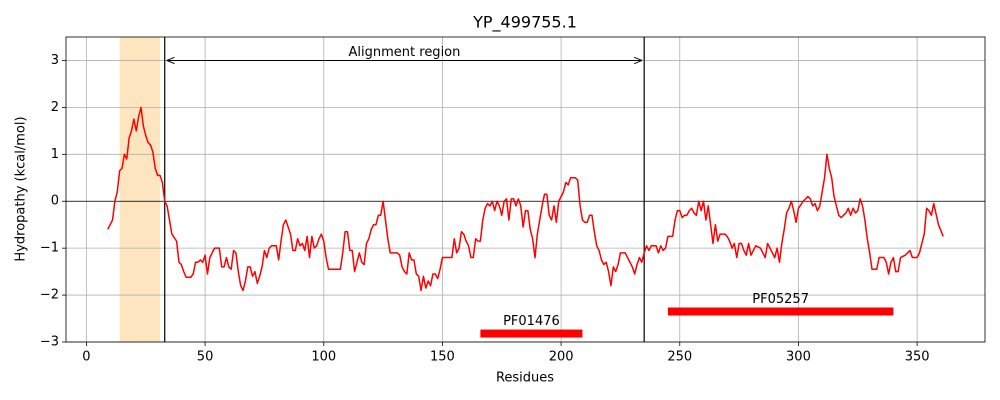  What do you see at coordinates (21, 188) in the screenshot?
I see `y-axis-label: Hydropathy (kcal/mol)` at bounding box center [21, 188].